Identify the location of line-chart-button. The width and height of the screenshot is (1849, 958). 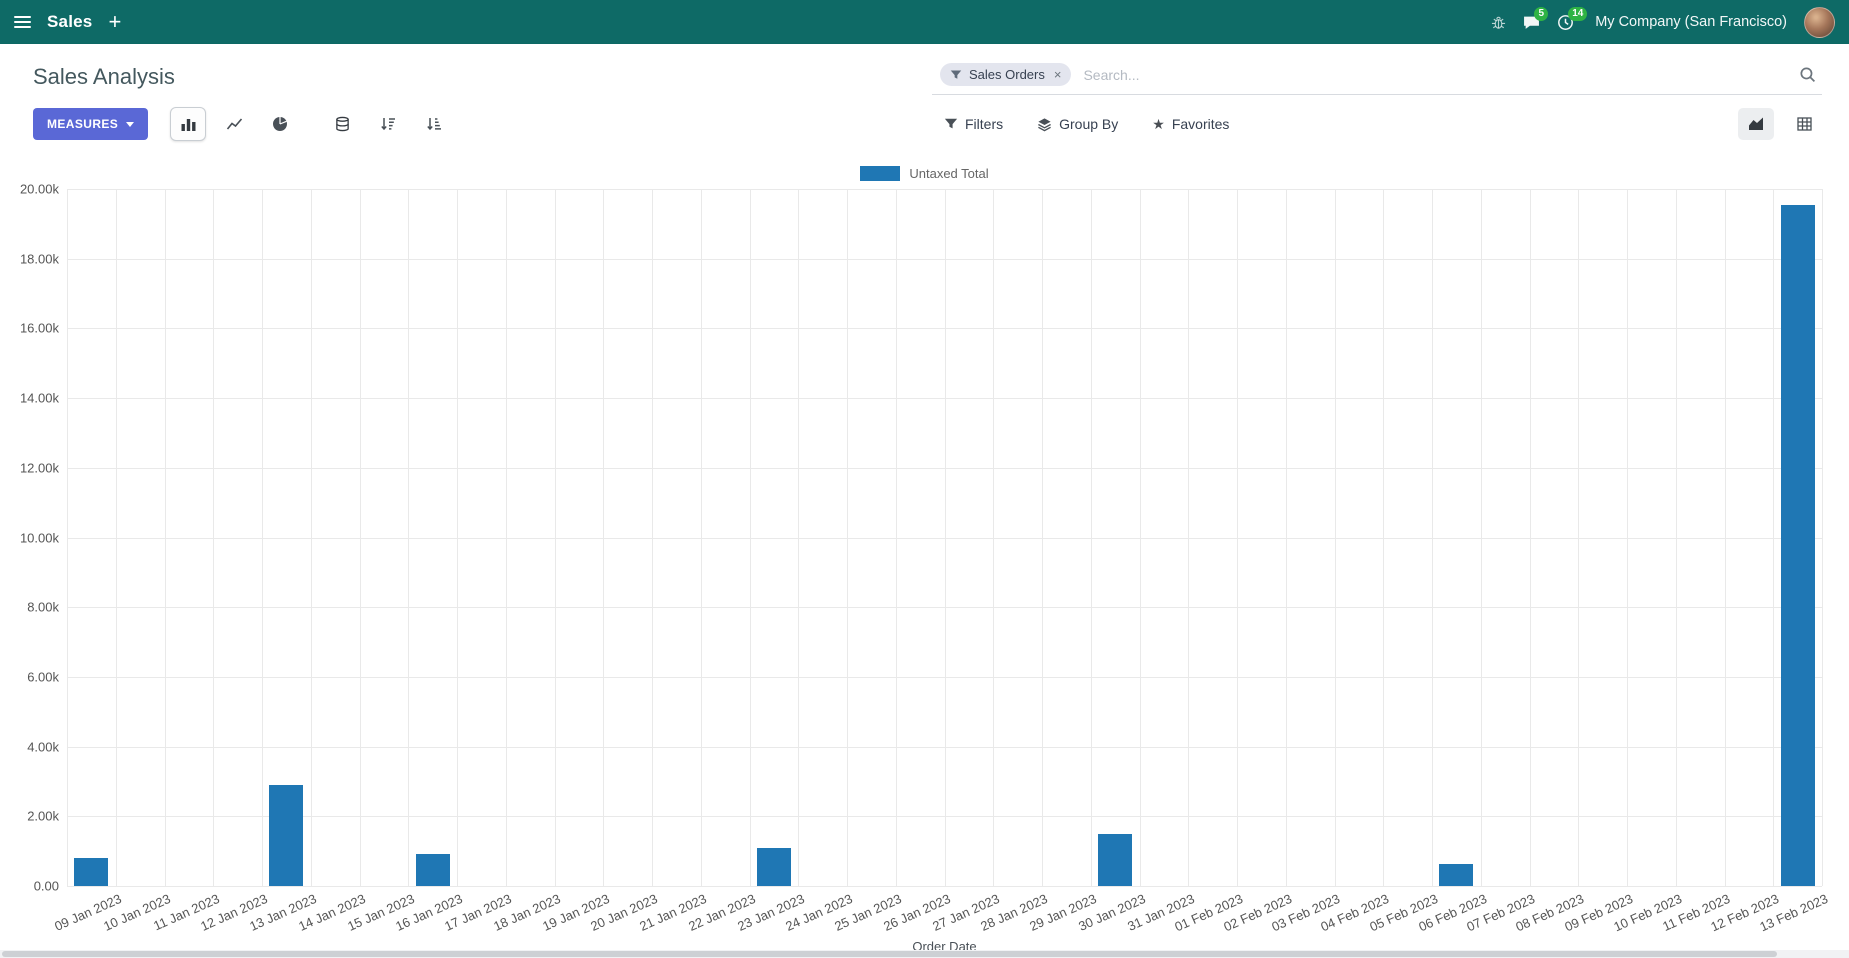
(234, 124).